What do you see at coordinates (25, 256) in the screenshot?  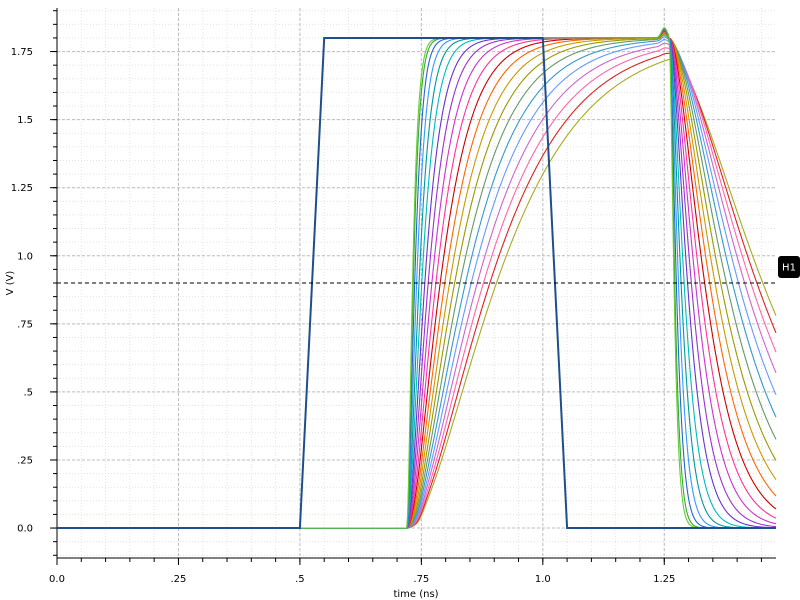 I see `y-tick-label: 1.0` at bounding box center [25, 256].